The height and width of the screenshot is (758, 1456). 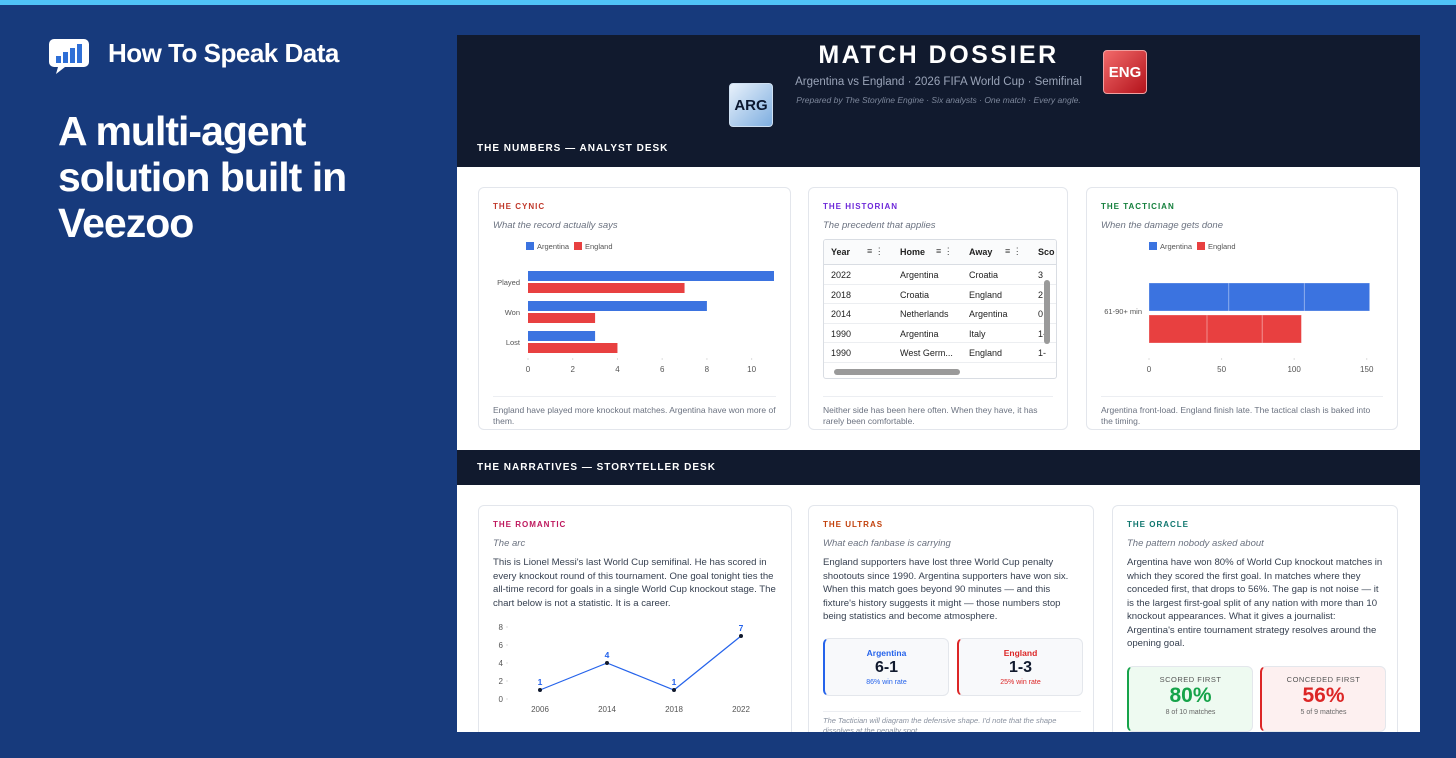 What do you see at coordinates (1041, 275) in the screenshot?
I see `table-cell: 3` at bounding box center [1041, 275].